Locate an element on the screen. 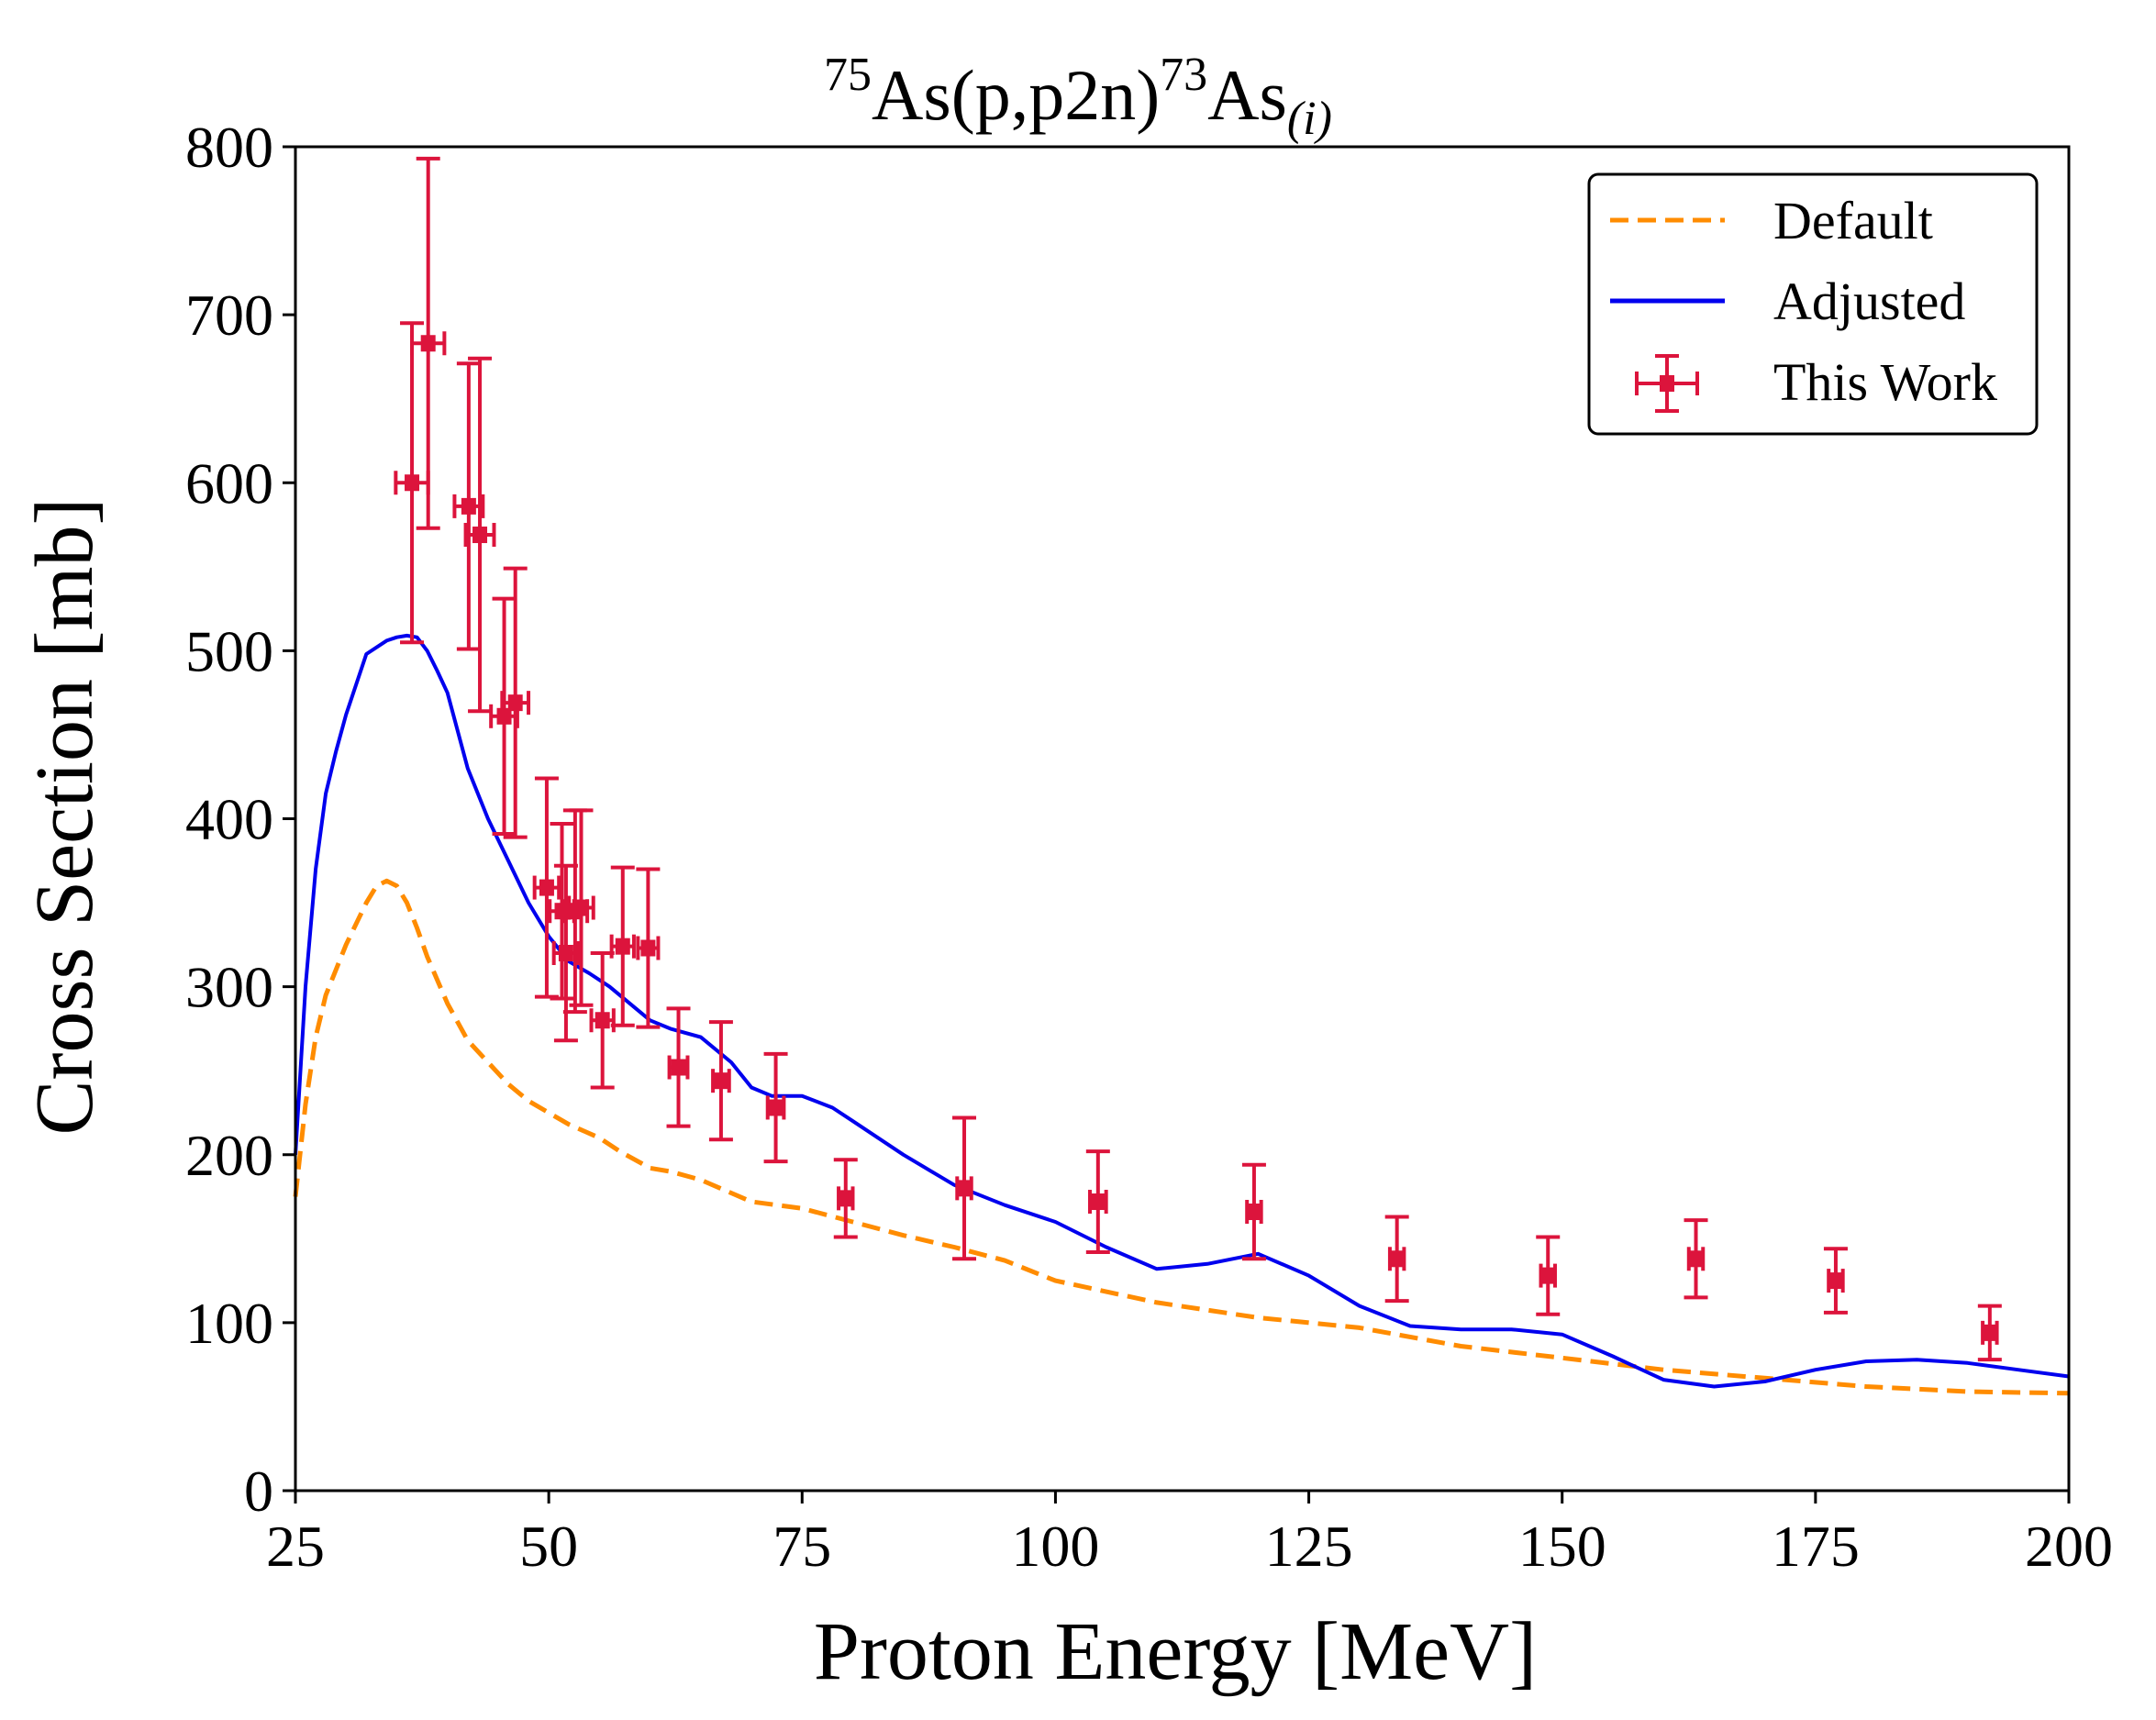  x-tick-label: 25 is located at coordinates (295, 1546).